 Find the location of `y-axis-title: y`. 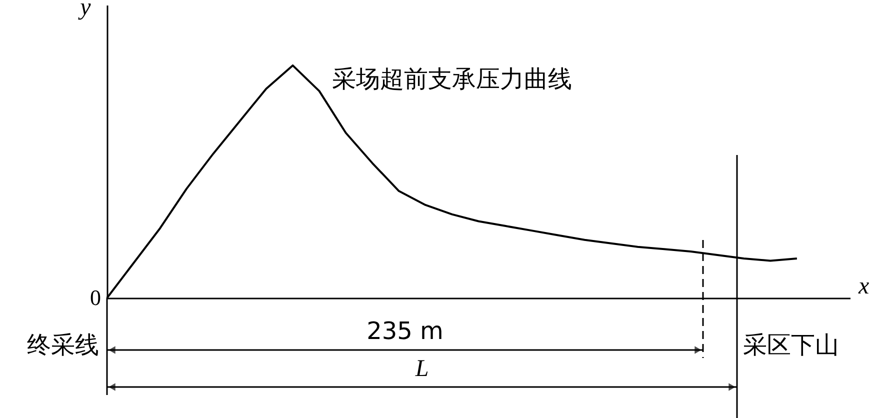

y-axis-title: y is located at coordinates (85, 10).